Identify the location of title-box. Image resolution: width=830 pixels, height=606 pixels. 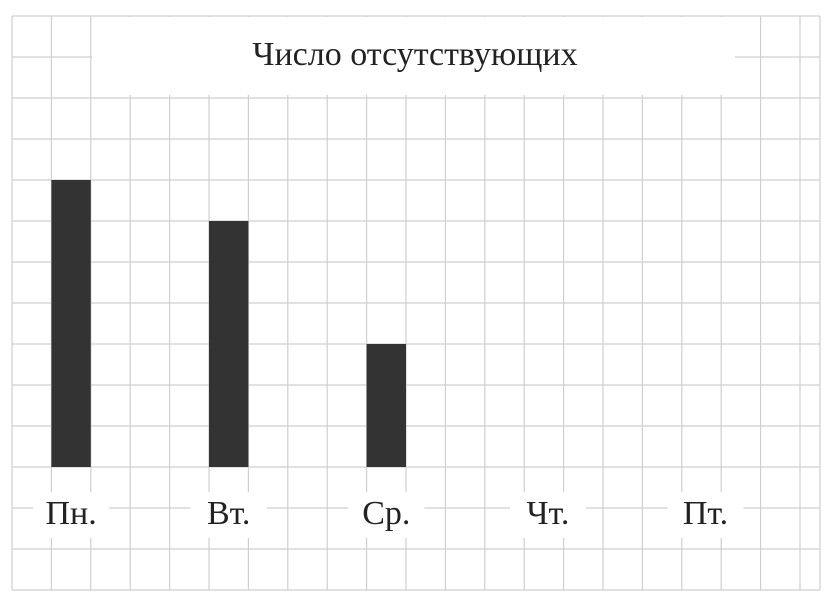
(413, 56).